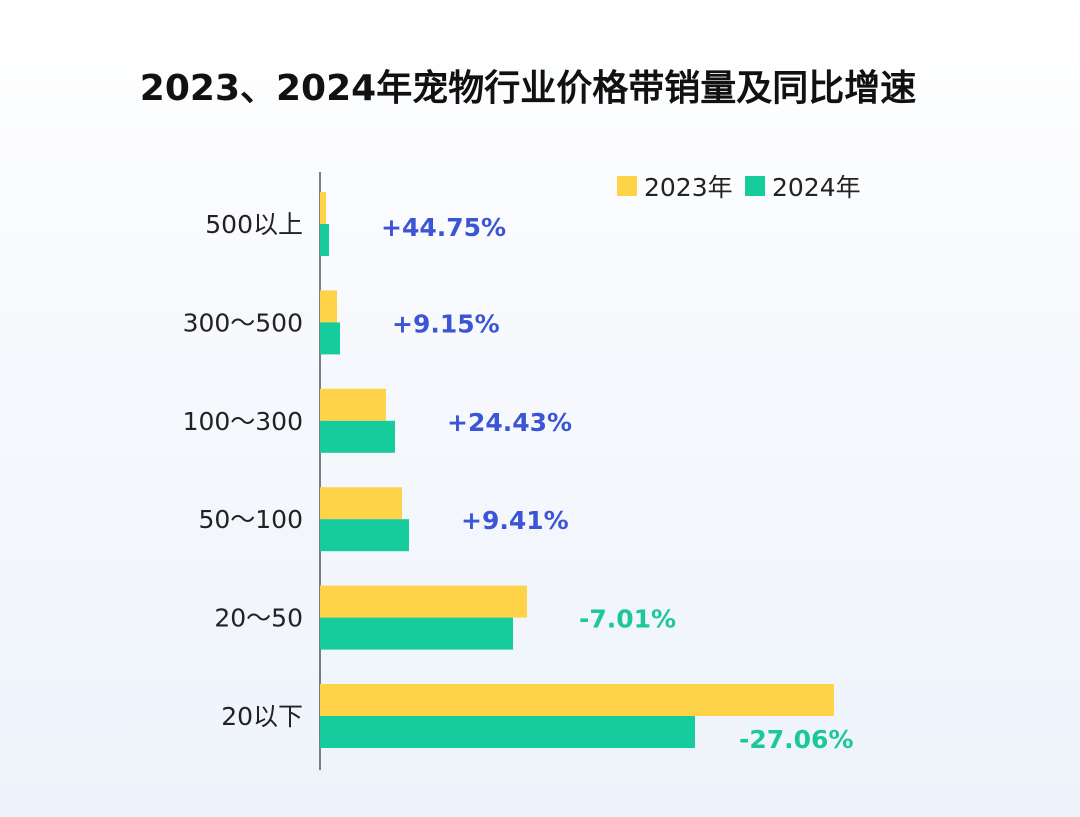 The image size is (1080, 817). What do you see at coordinates (258, 618) in the screenshot?
I see `category-label: 20～50` at bounding box center [258, 618].